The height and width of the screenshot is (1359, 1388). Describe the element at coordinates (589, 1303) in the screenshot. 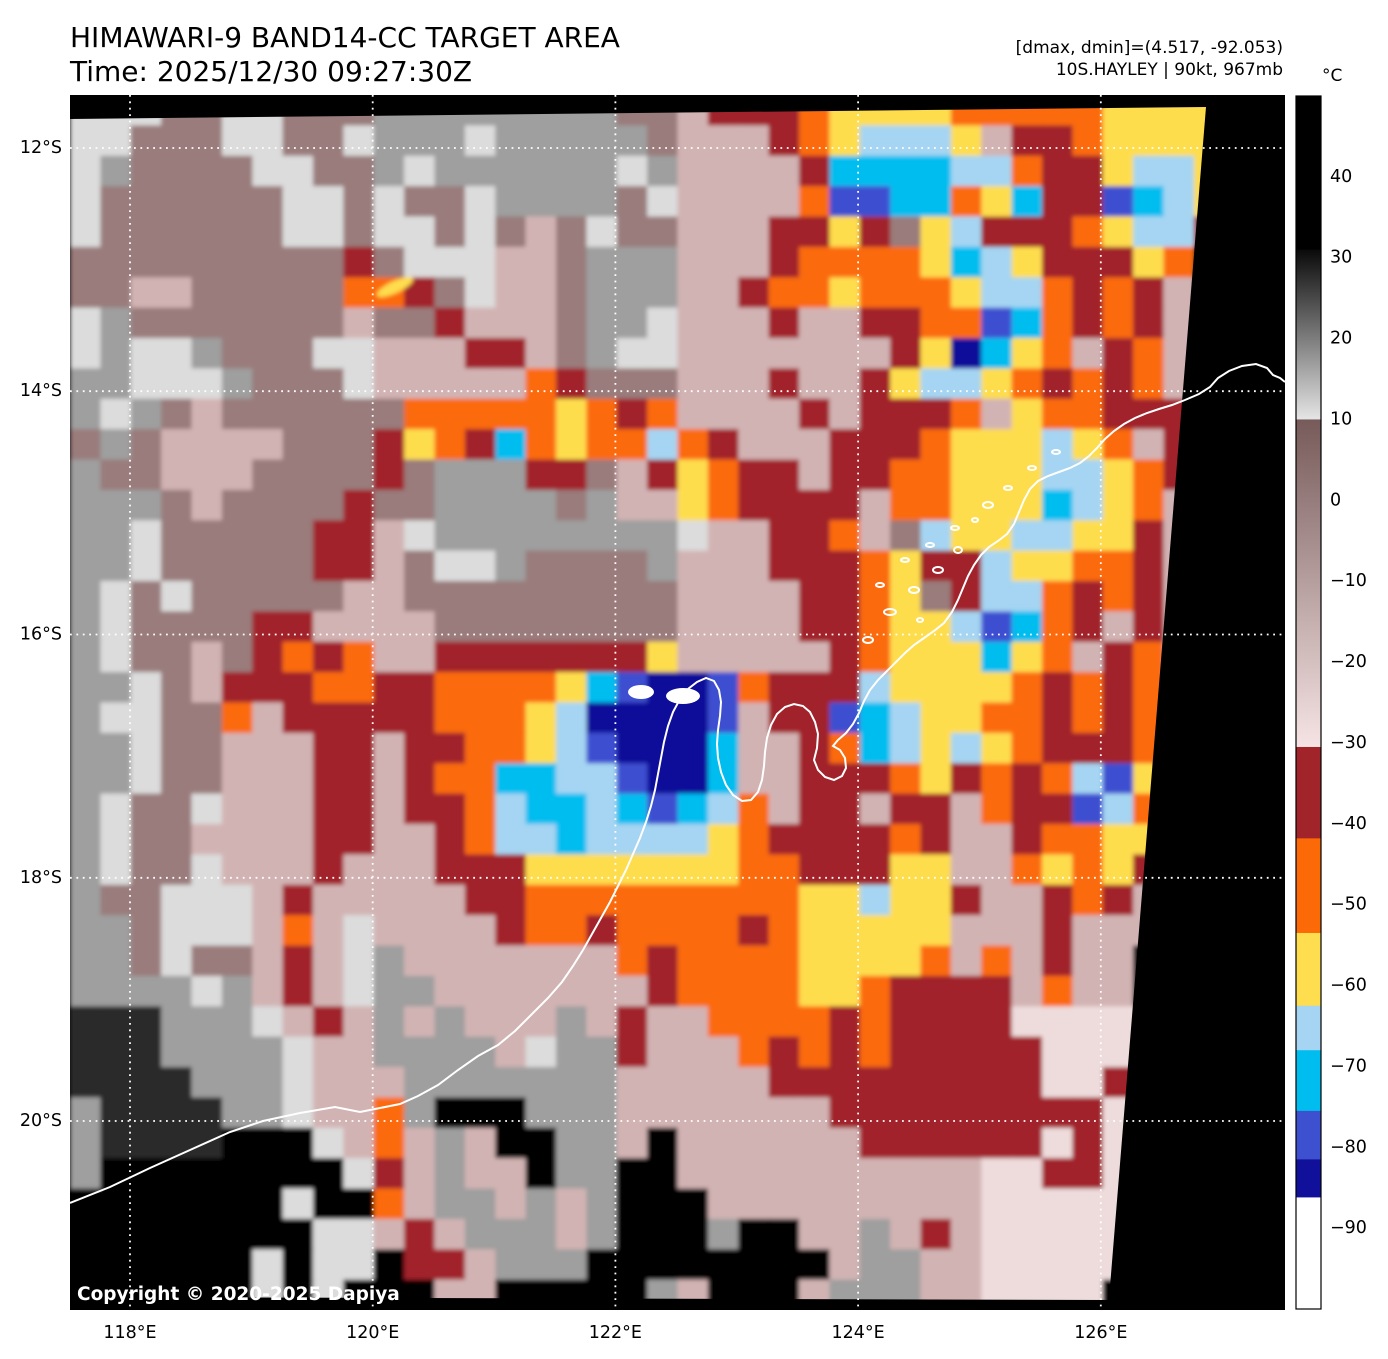

I see `swath-edge-bottom_black` at that location.